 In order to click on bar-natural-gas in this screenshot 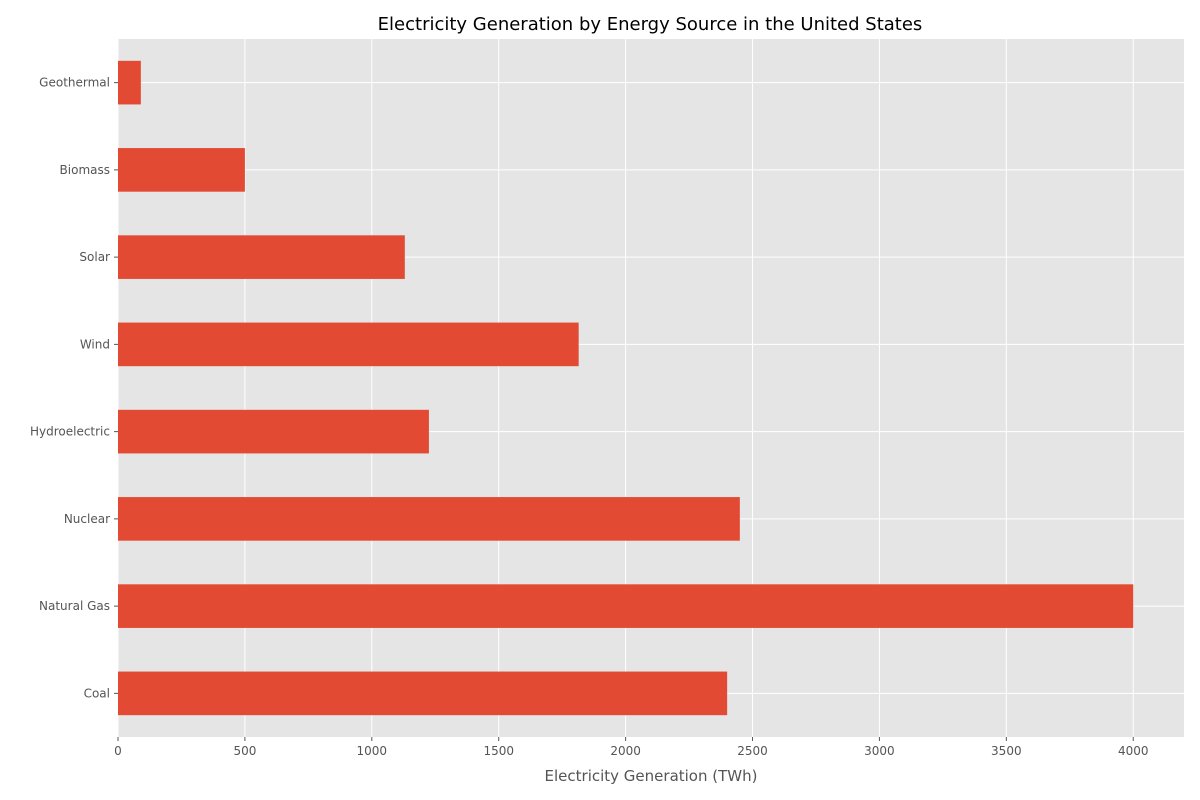, I will do `click(626, 606)`.